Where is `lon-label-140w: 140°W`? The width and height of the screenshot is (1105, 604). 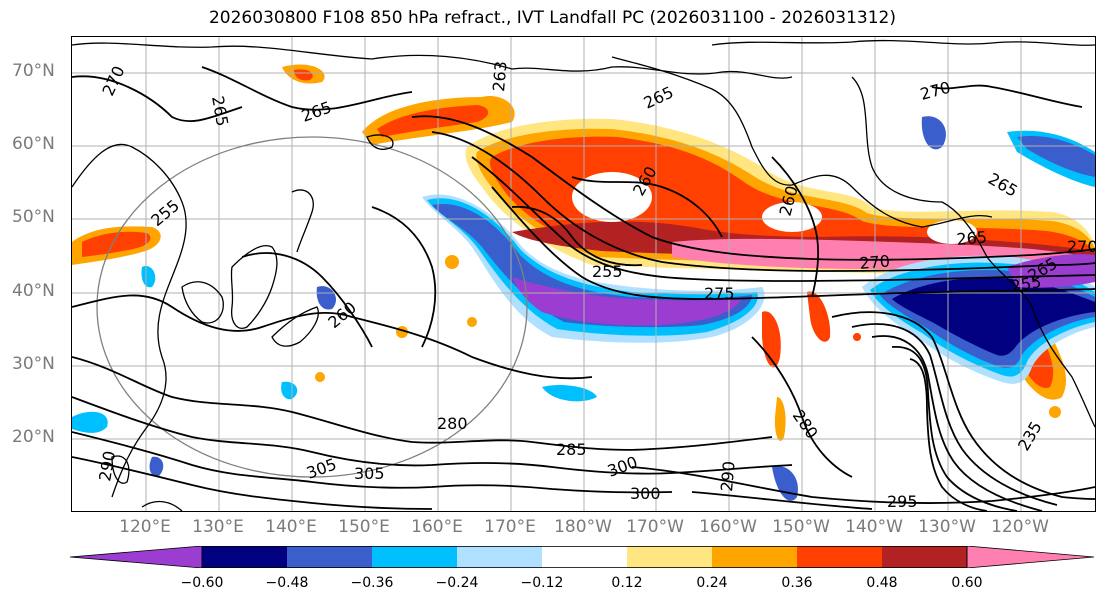 lon-label-140w: 140°W is located at coordinates (874, 527).